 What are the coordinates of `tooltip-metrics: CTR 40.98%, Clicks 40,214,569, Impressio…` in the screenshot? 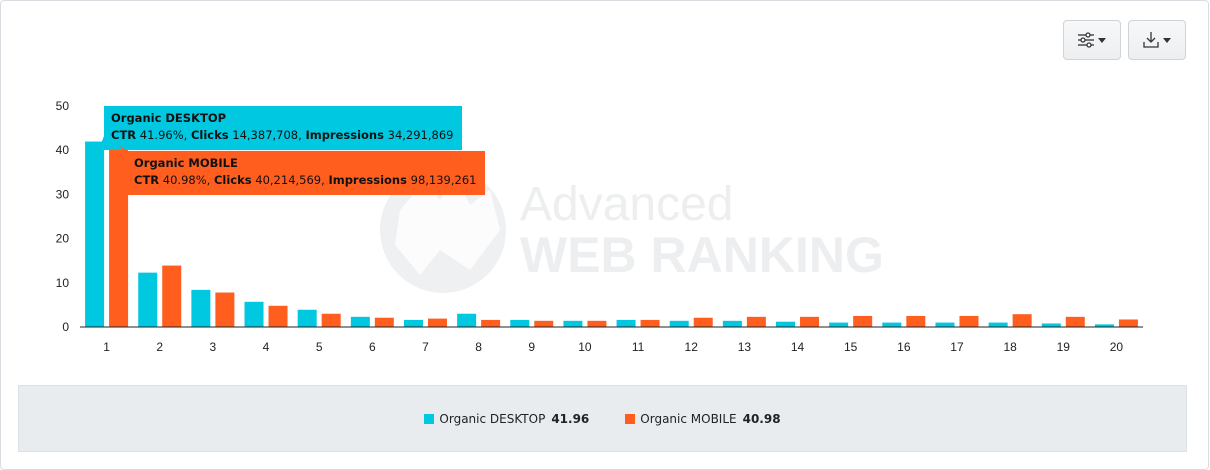 It's located at (305, 180).